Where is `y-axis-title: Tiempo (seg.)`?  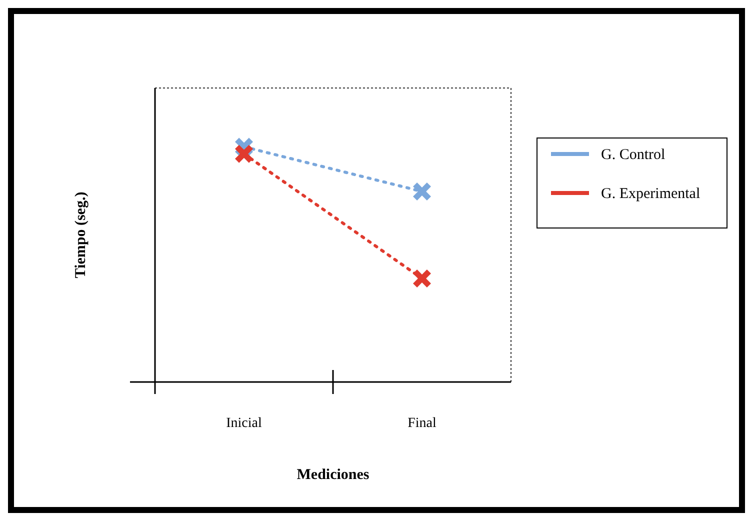
y-axis-title: Tiempo (seg.) is located at coordinates (81, 235).